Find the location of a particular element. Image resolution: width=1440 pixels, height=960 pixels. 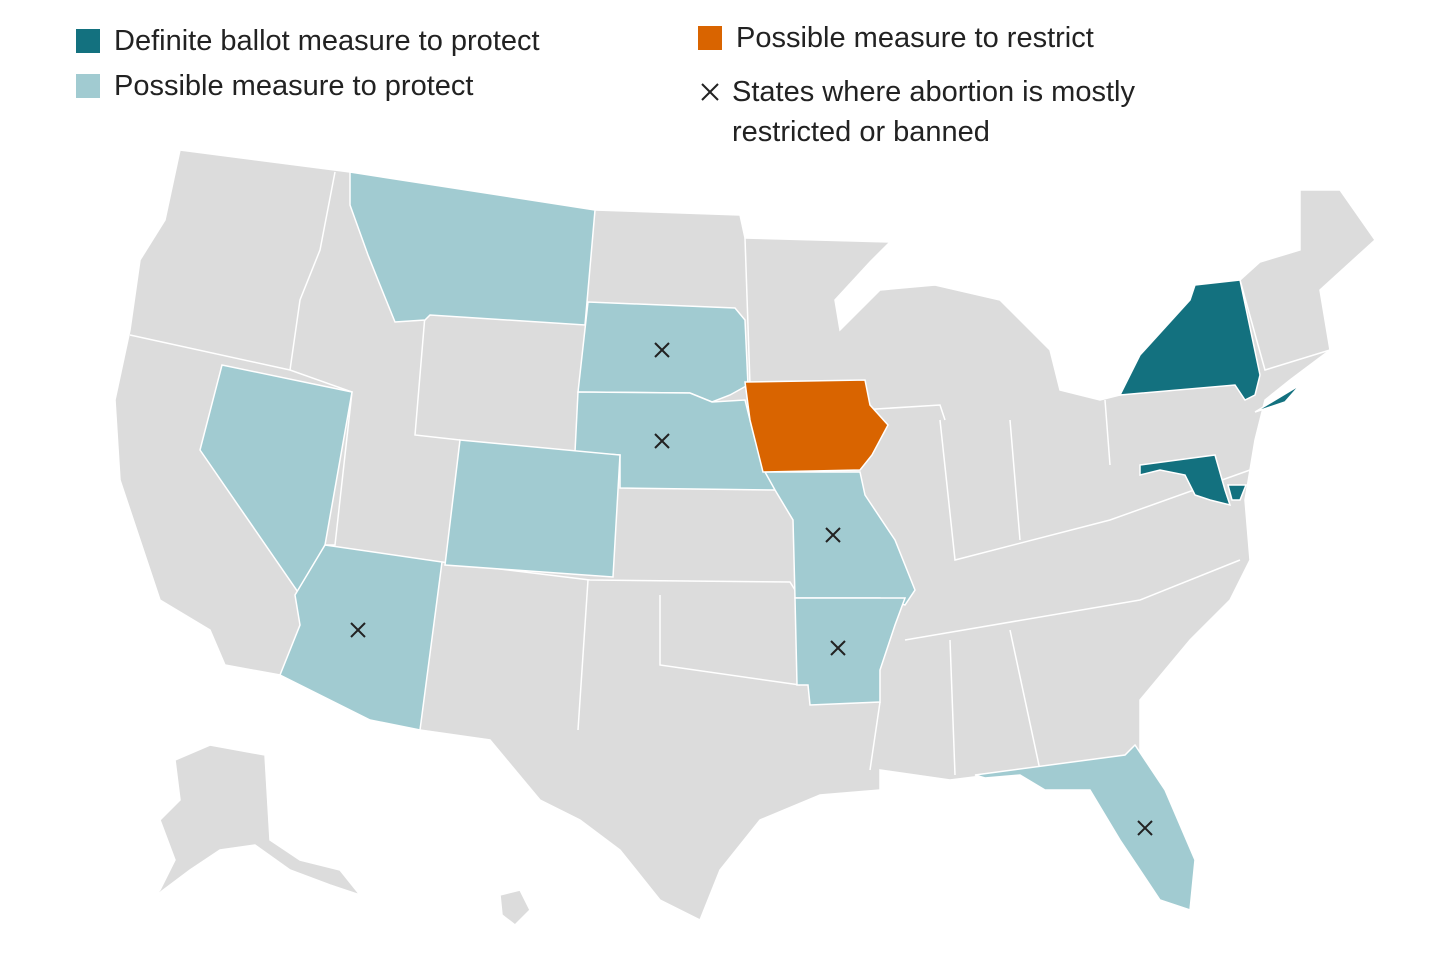

hawaii is located at coordinates (515, 907).